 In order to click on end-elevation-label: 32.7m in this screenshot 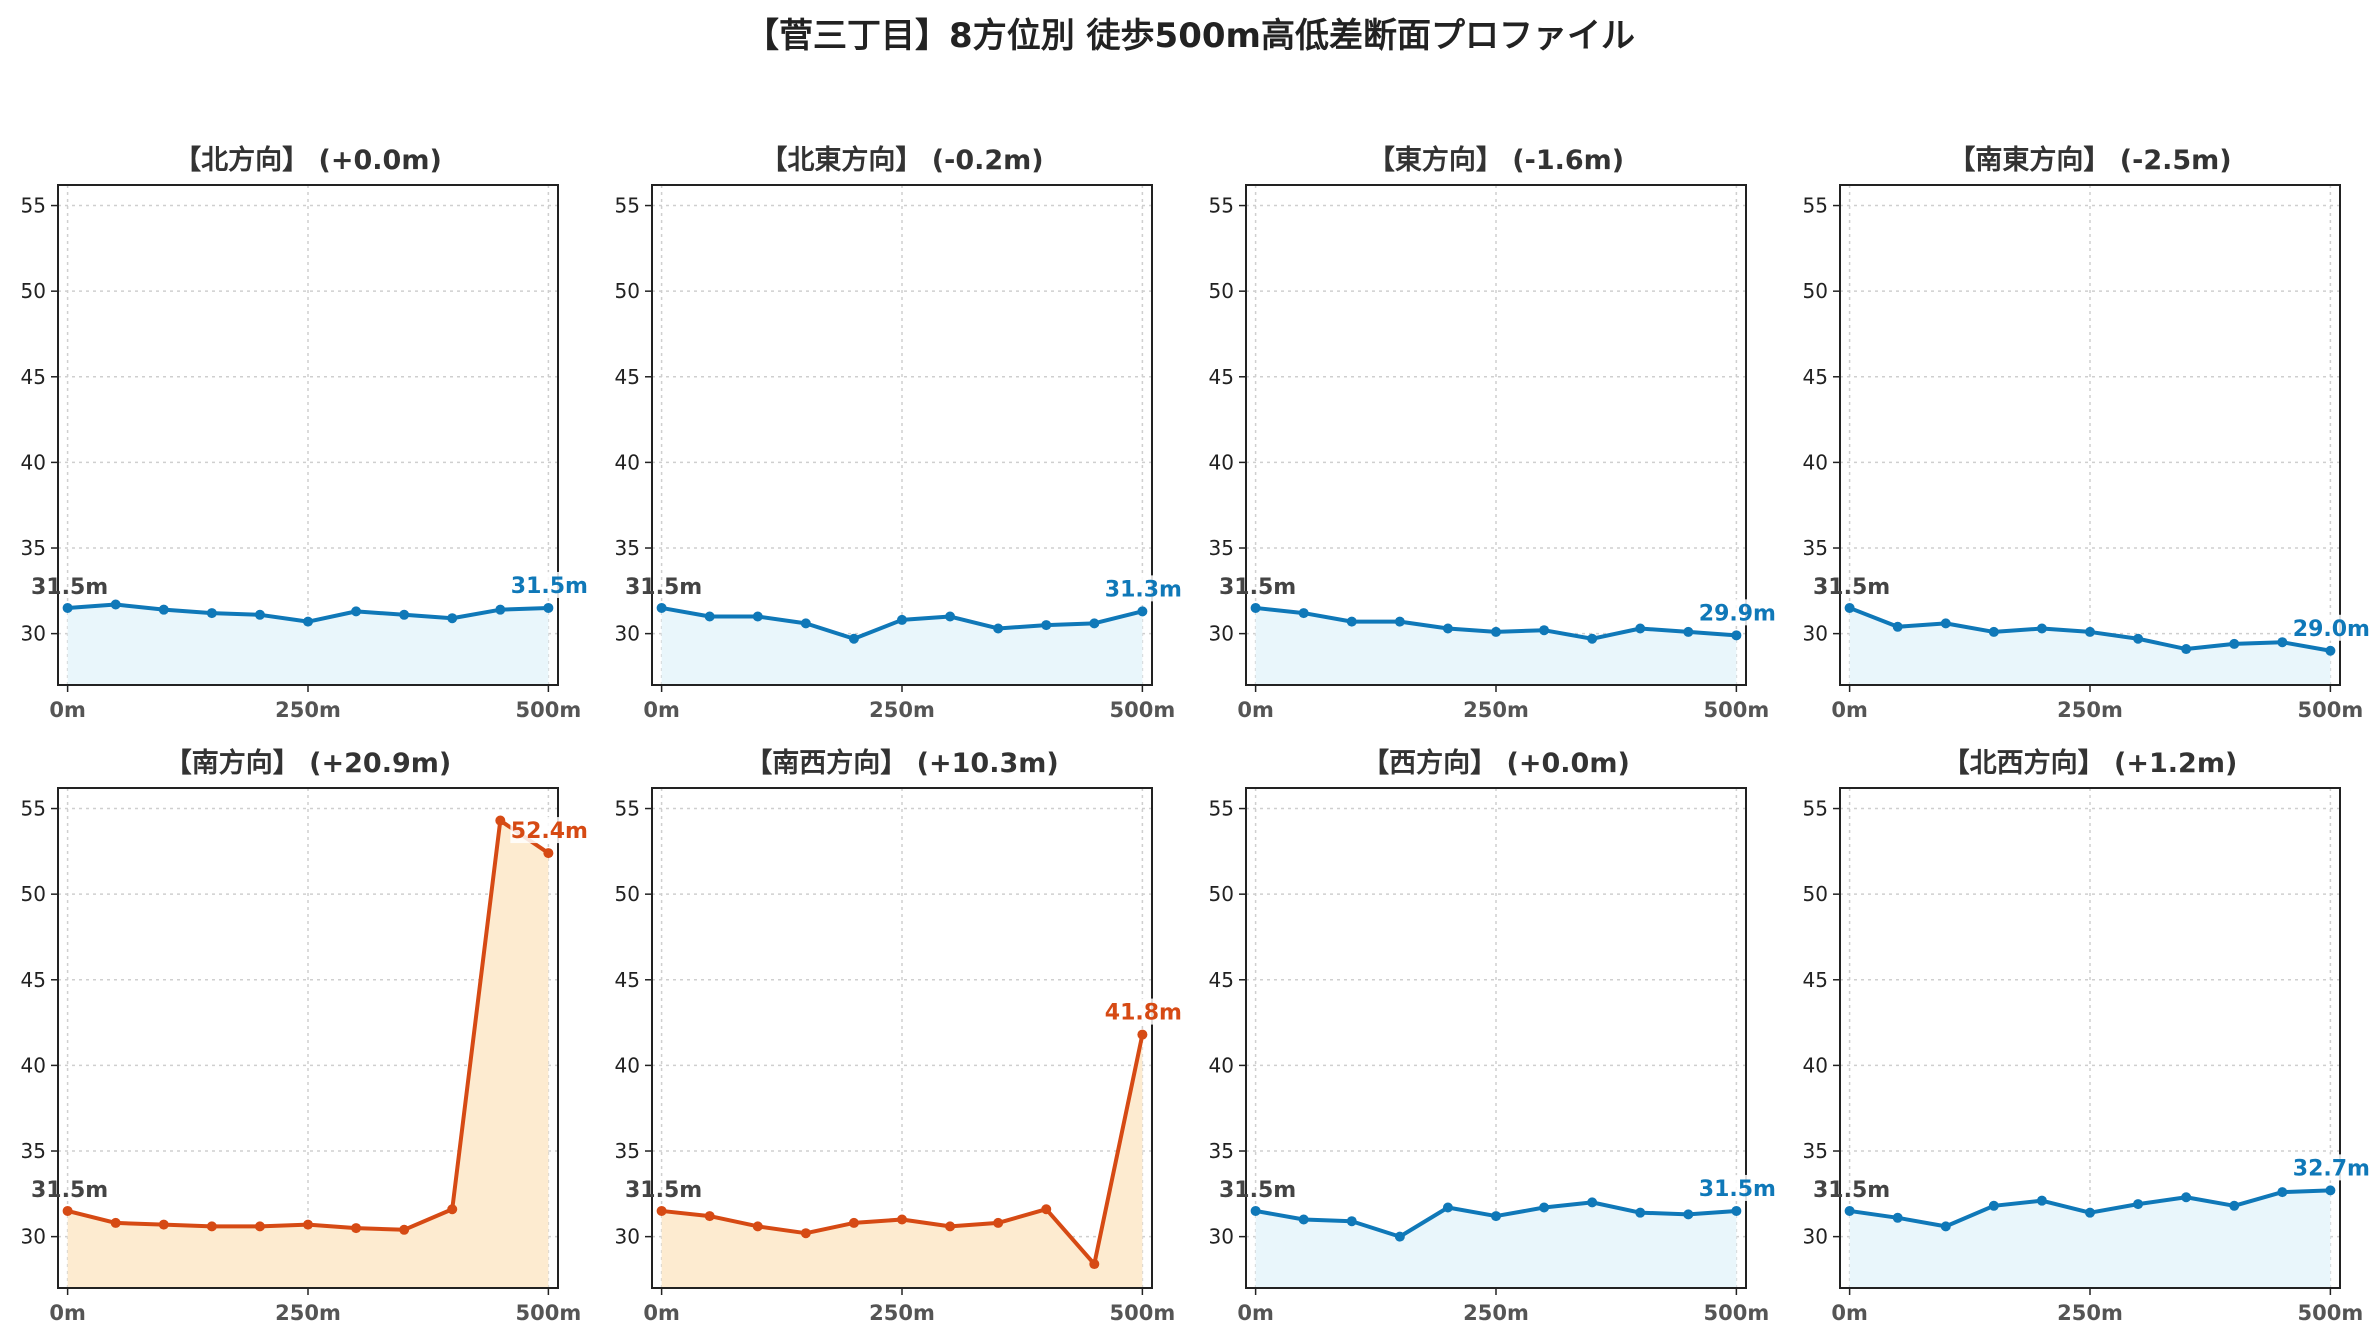, I will do `click(2331, 1168)`.